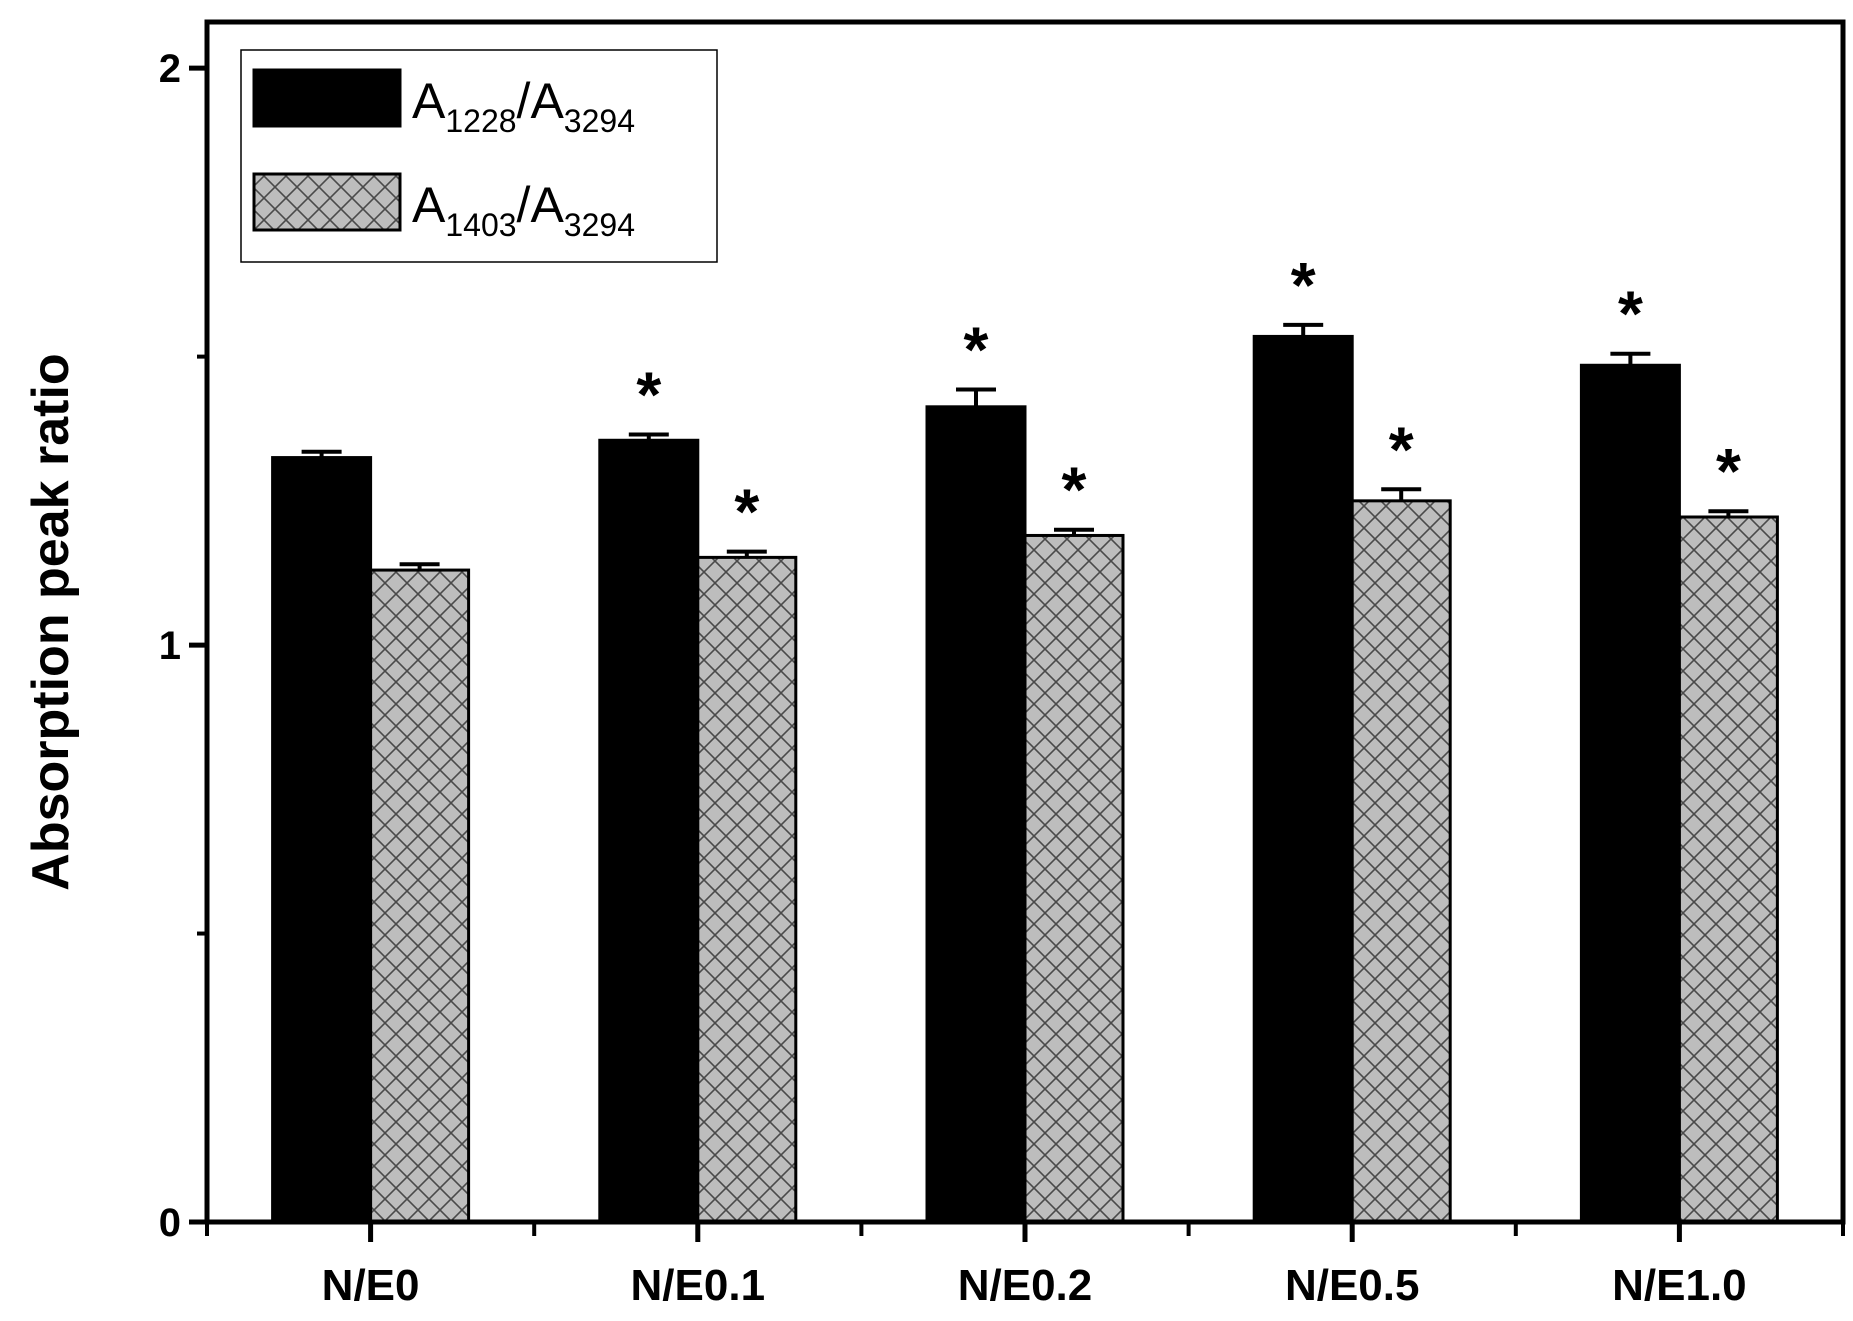  Describe the element at coordinates (170, 646) in the screenshot. I see `y-tick-label-1: 1` at that location.